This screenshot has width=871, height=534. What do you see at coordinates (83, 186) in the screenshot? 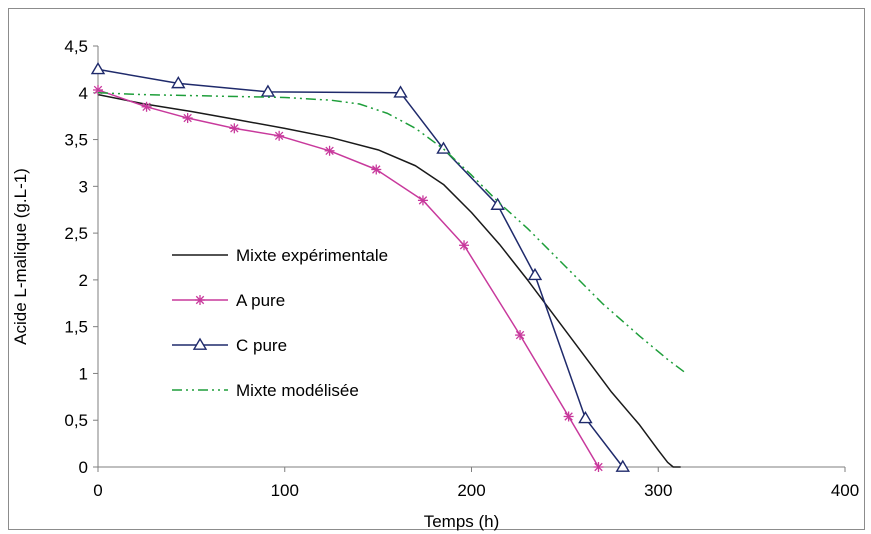
I see `y-tick-label: 3` at bounding box center [83, 186].